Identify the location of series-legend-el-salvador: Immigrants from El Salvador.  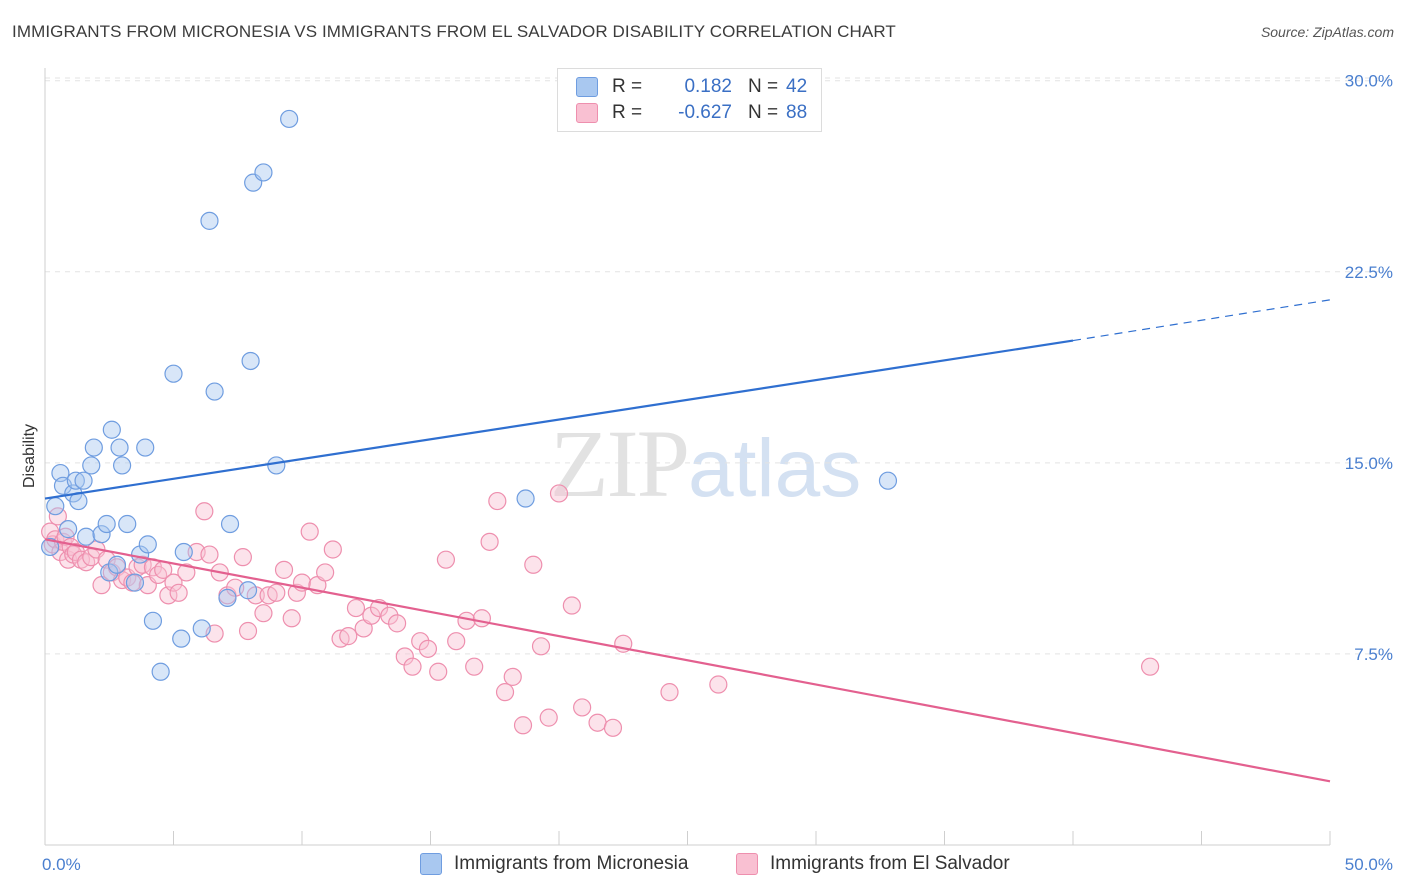
(873, 864).